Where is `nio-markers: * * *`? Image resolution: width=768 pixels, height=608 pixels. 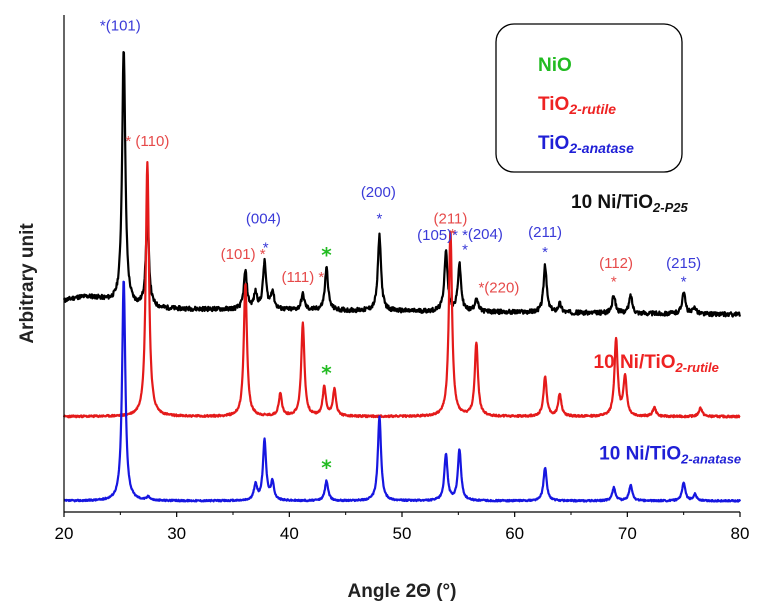 nio-markers: * * * is located at coordinates (326, 361).